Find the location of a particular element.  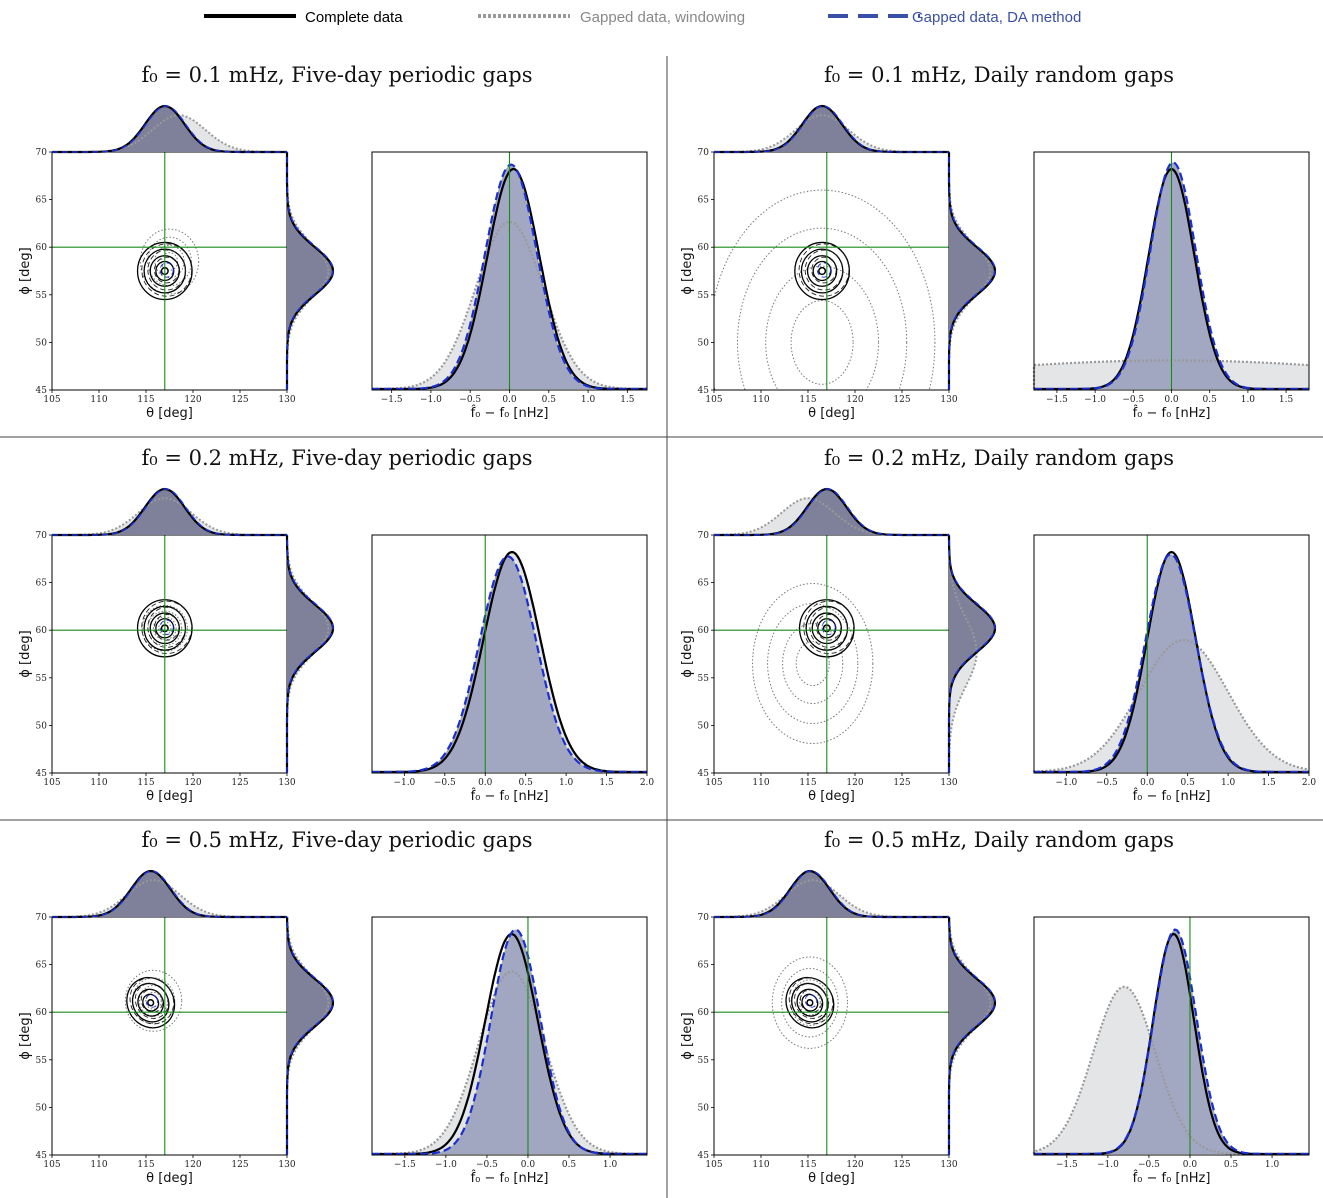

freq-window-line is located at coordinates (1171, 705).